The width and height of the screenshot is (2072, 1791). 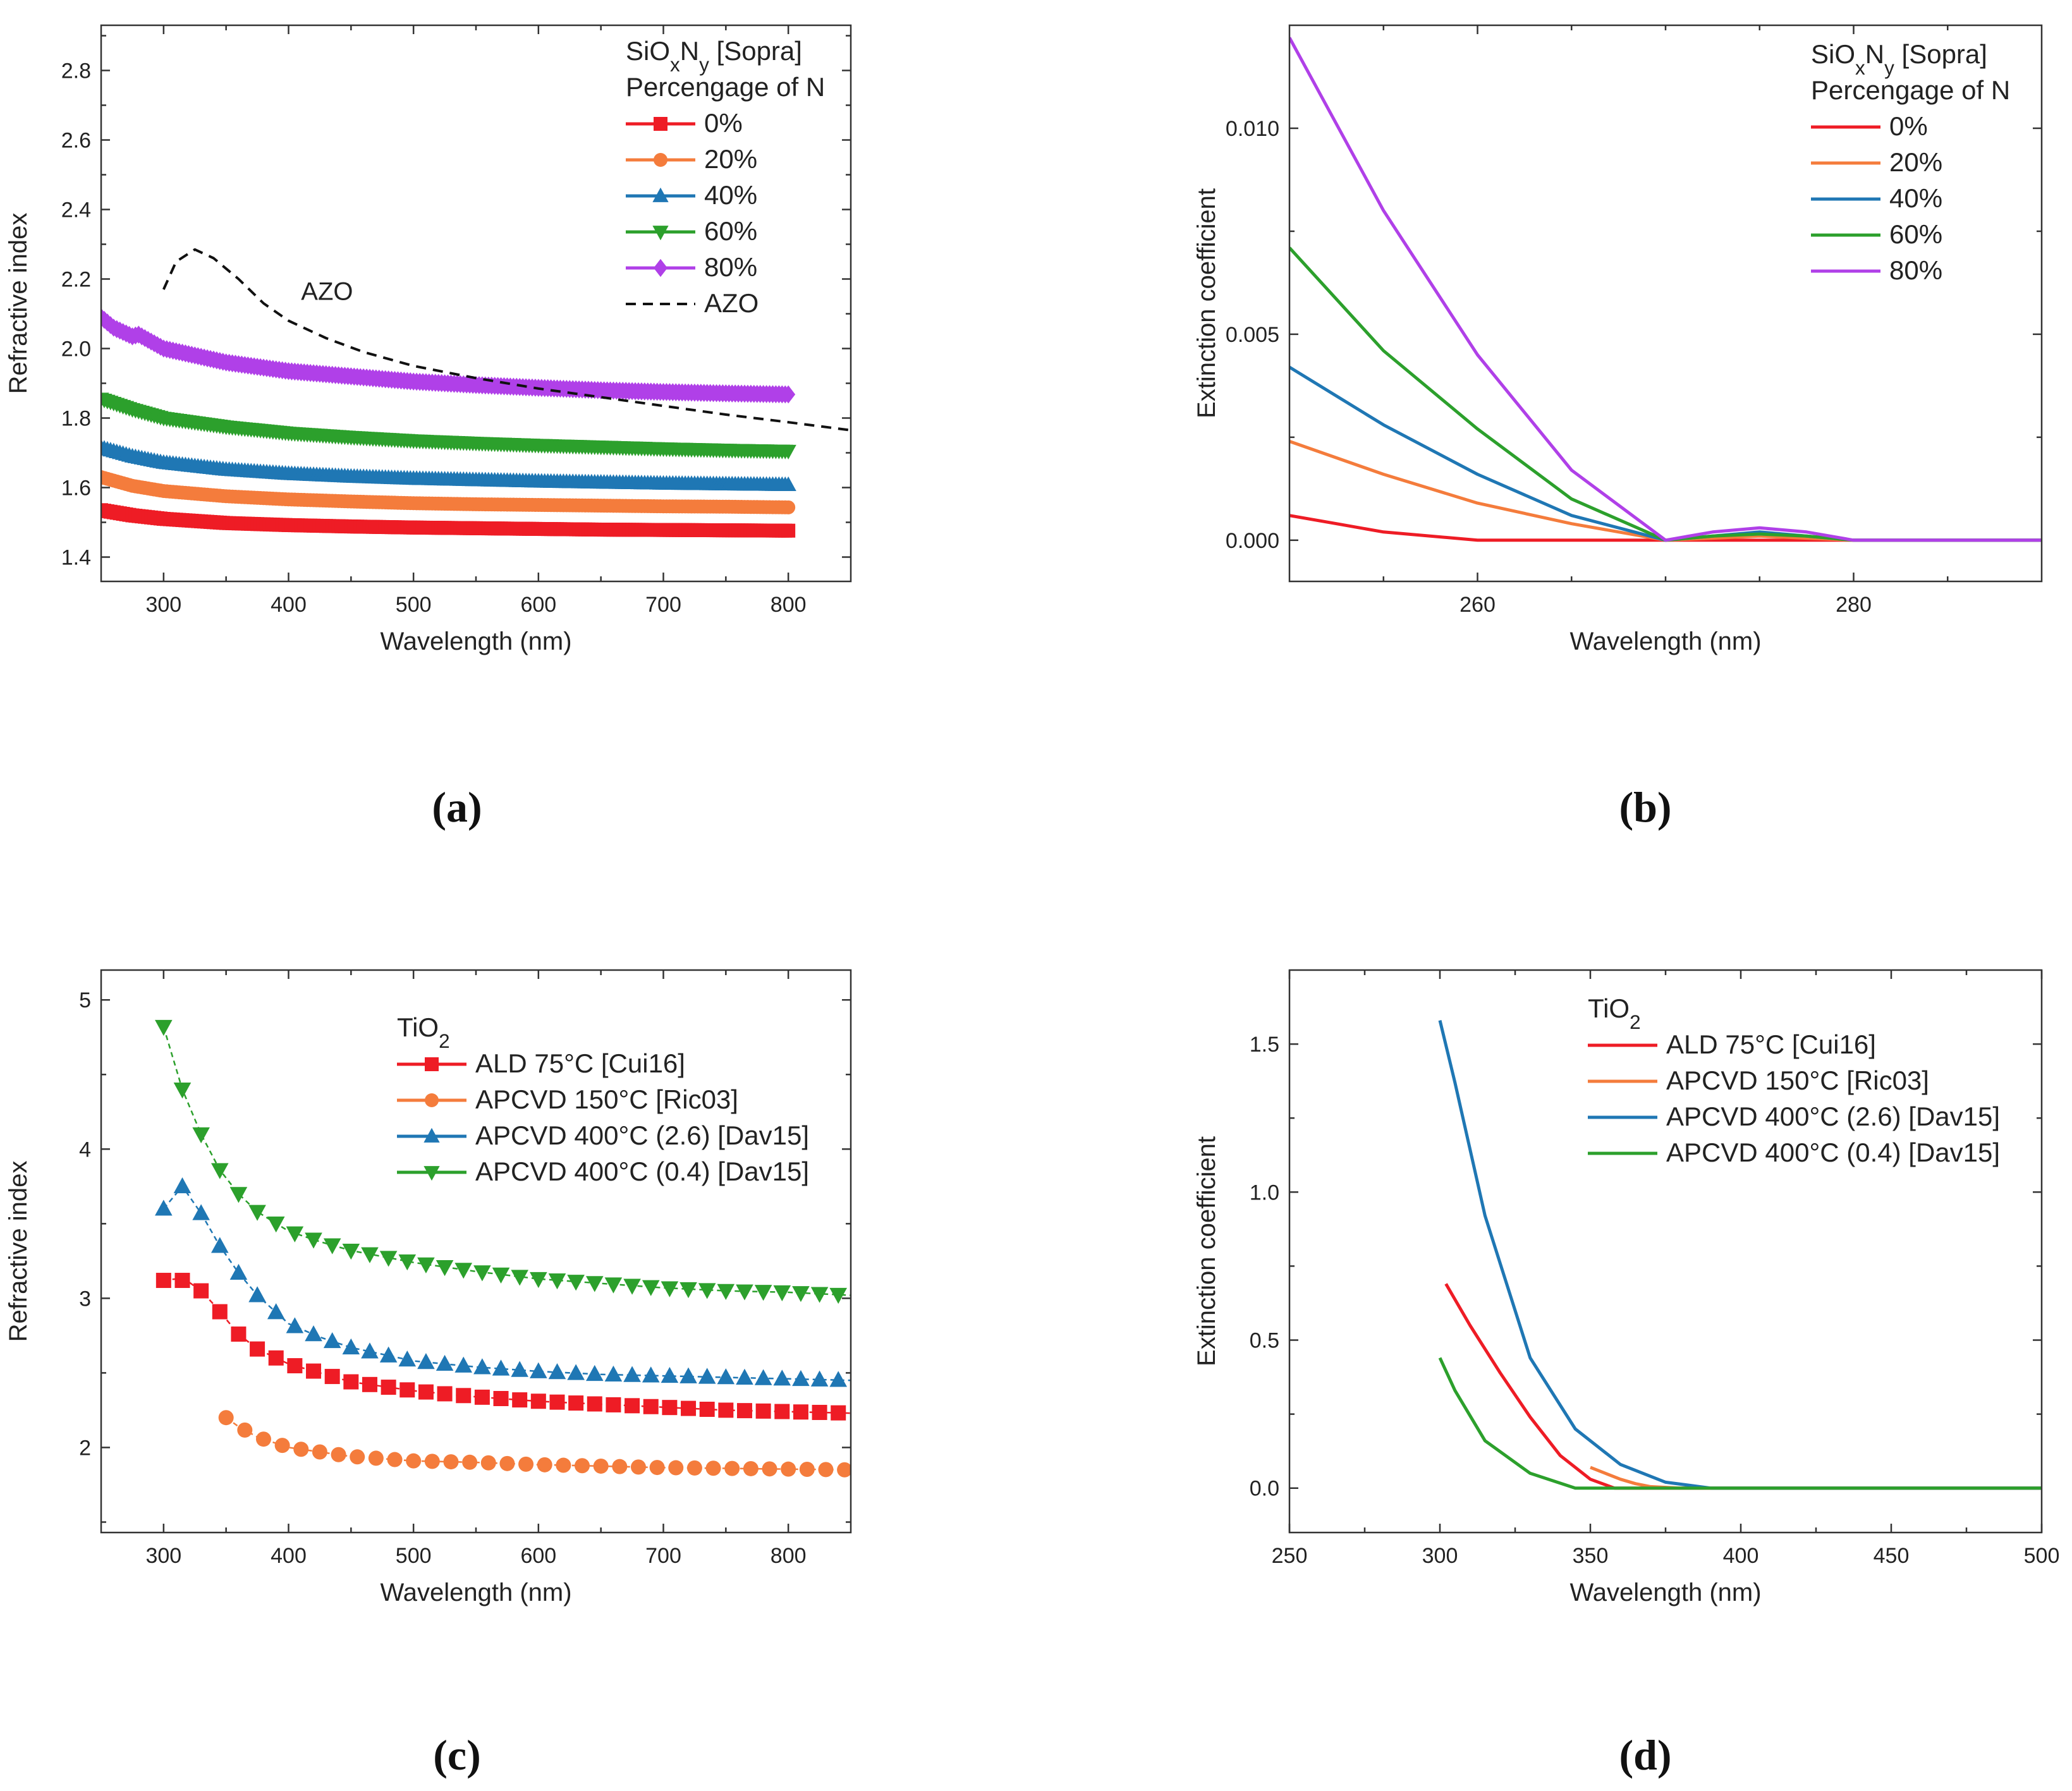 What do you see at coordinates (1876, 198) in the screenshot?
I see `legend-item-40: 40%` at bounding box center [1876, 198].